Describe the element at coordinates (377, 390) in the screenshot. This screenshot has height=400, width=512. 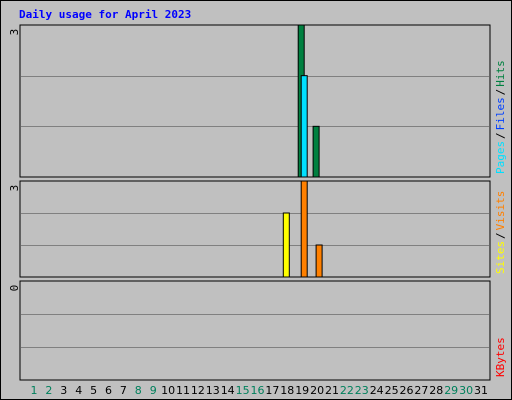
I see `day-label-24: 24` at that location.